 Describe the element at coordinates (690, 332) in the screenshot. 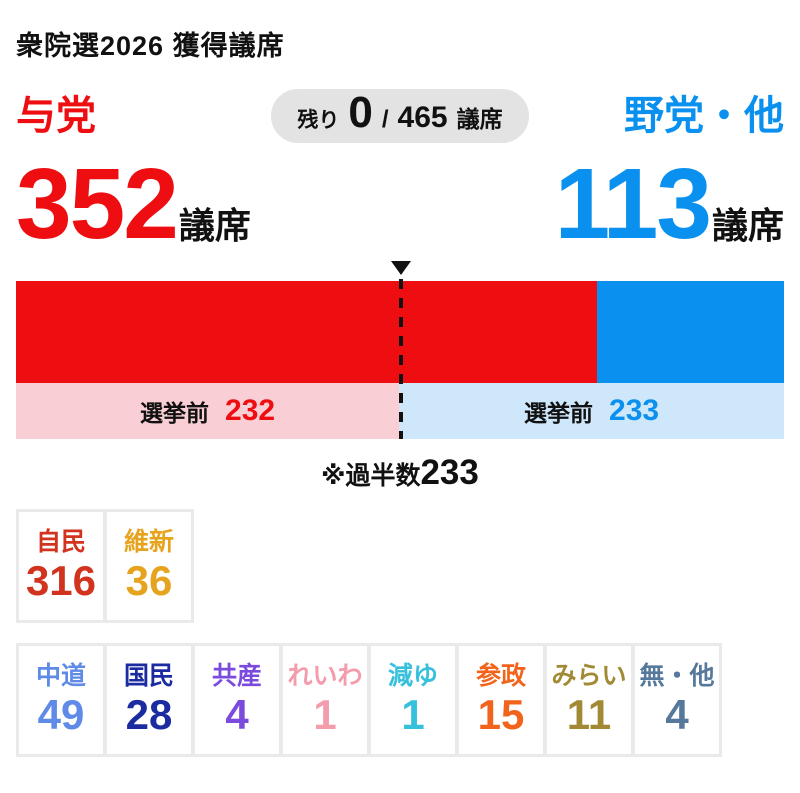

I see `bar-segment-opposition` at that location.